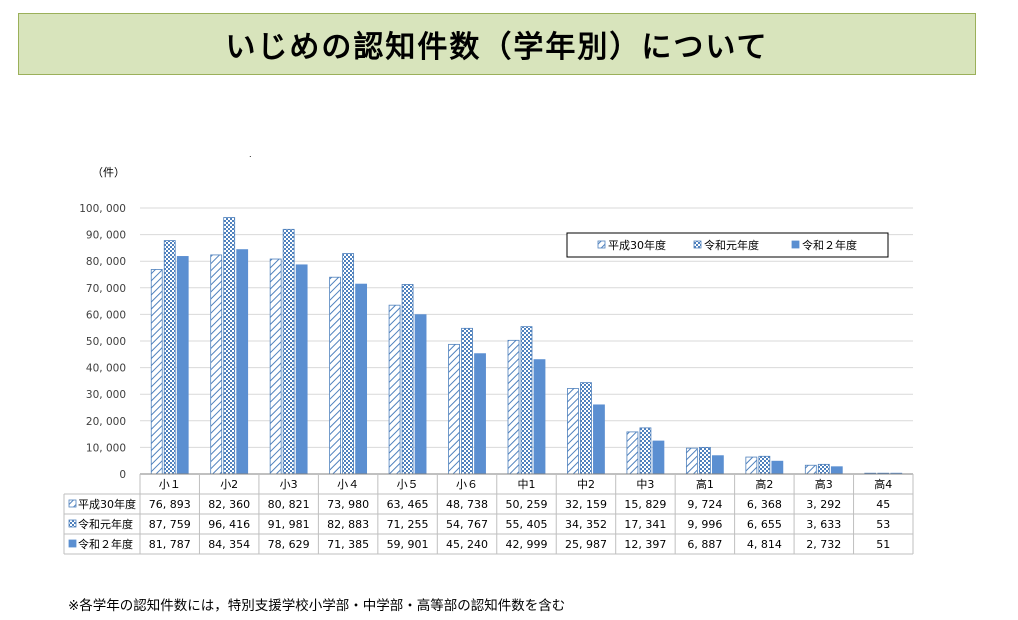 Image resolution: width=1018 pixels, height=620 pixels. Describe the element at coordinates (289, 504) in the screenshot. I see `table-value: 80, 821` at that location.